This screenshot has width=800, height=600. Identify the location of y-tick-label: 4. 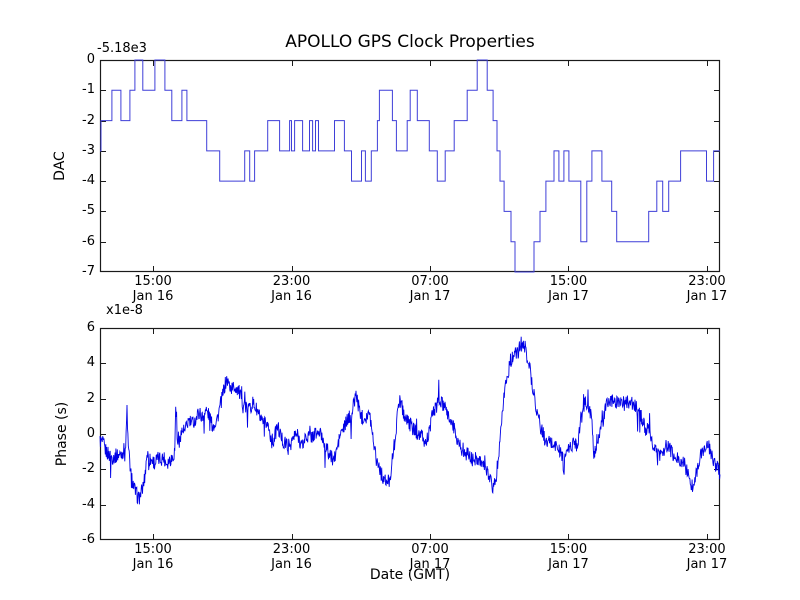
(90, 363).